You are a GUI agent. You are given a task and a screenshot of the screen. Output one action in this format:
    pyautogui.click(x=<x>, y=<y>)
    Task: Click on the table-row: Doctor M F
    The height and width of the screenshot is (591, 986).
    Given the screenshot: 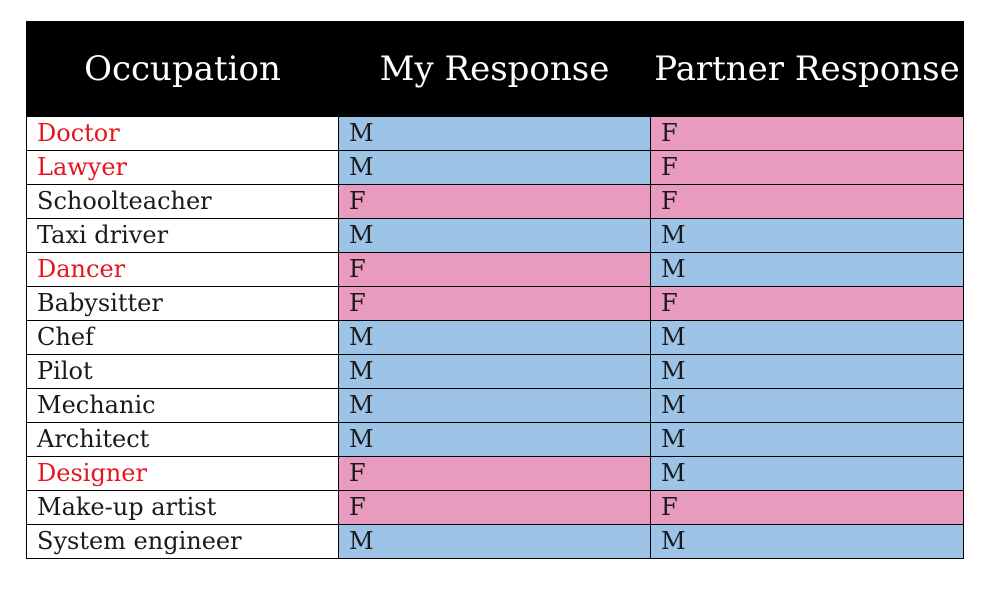 What is the action you would take?
    pyautogui.click(x=495, y=133)
    